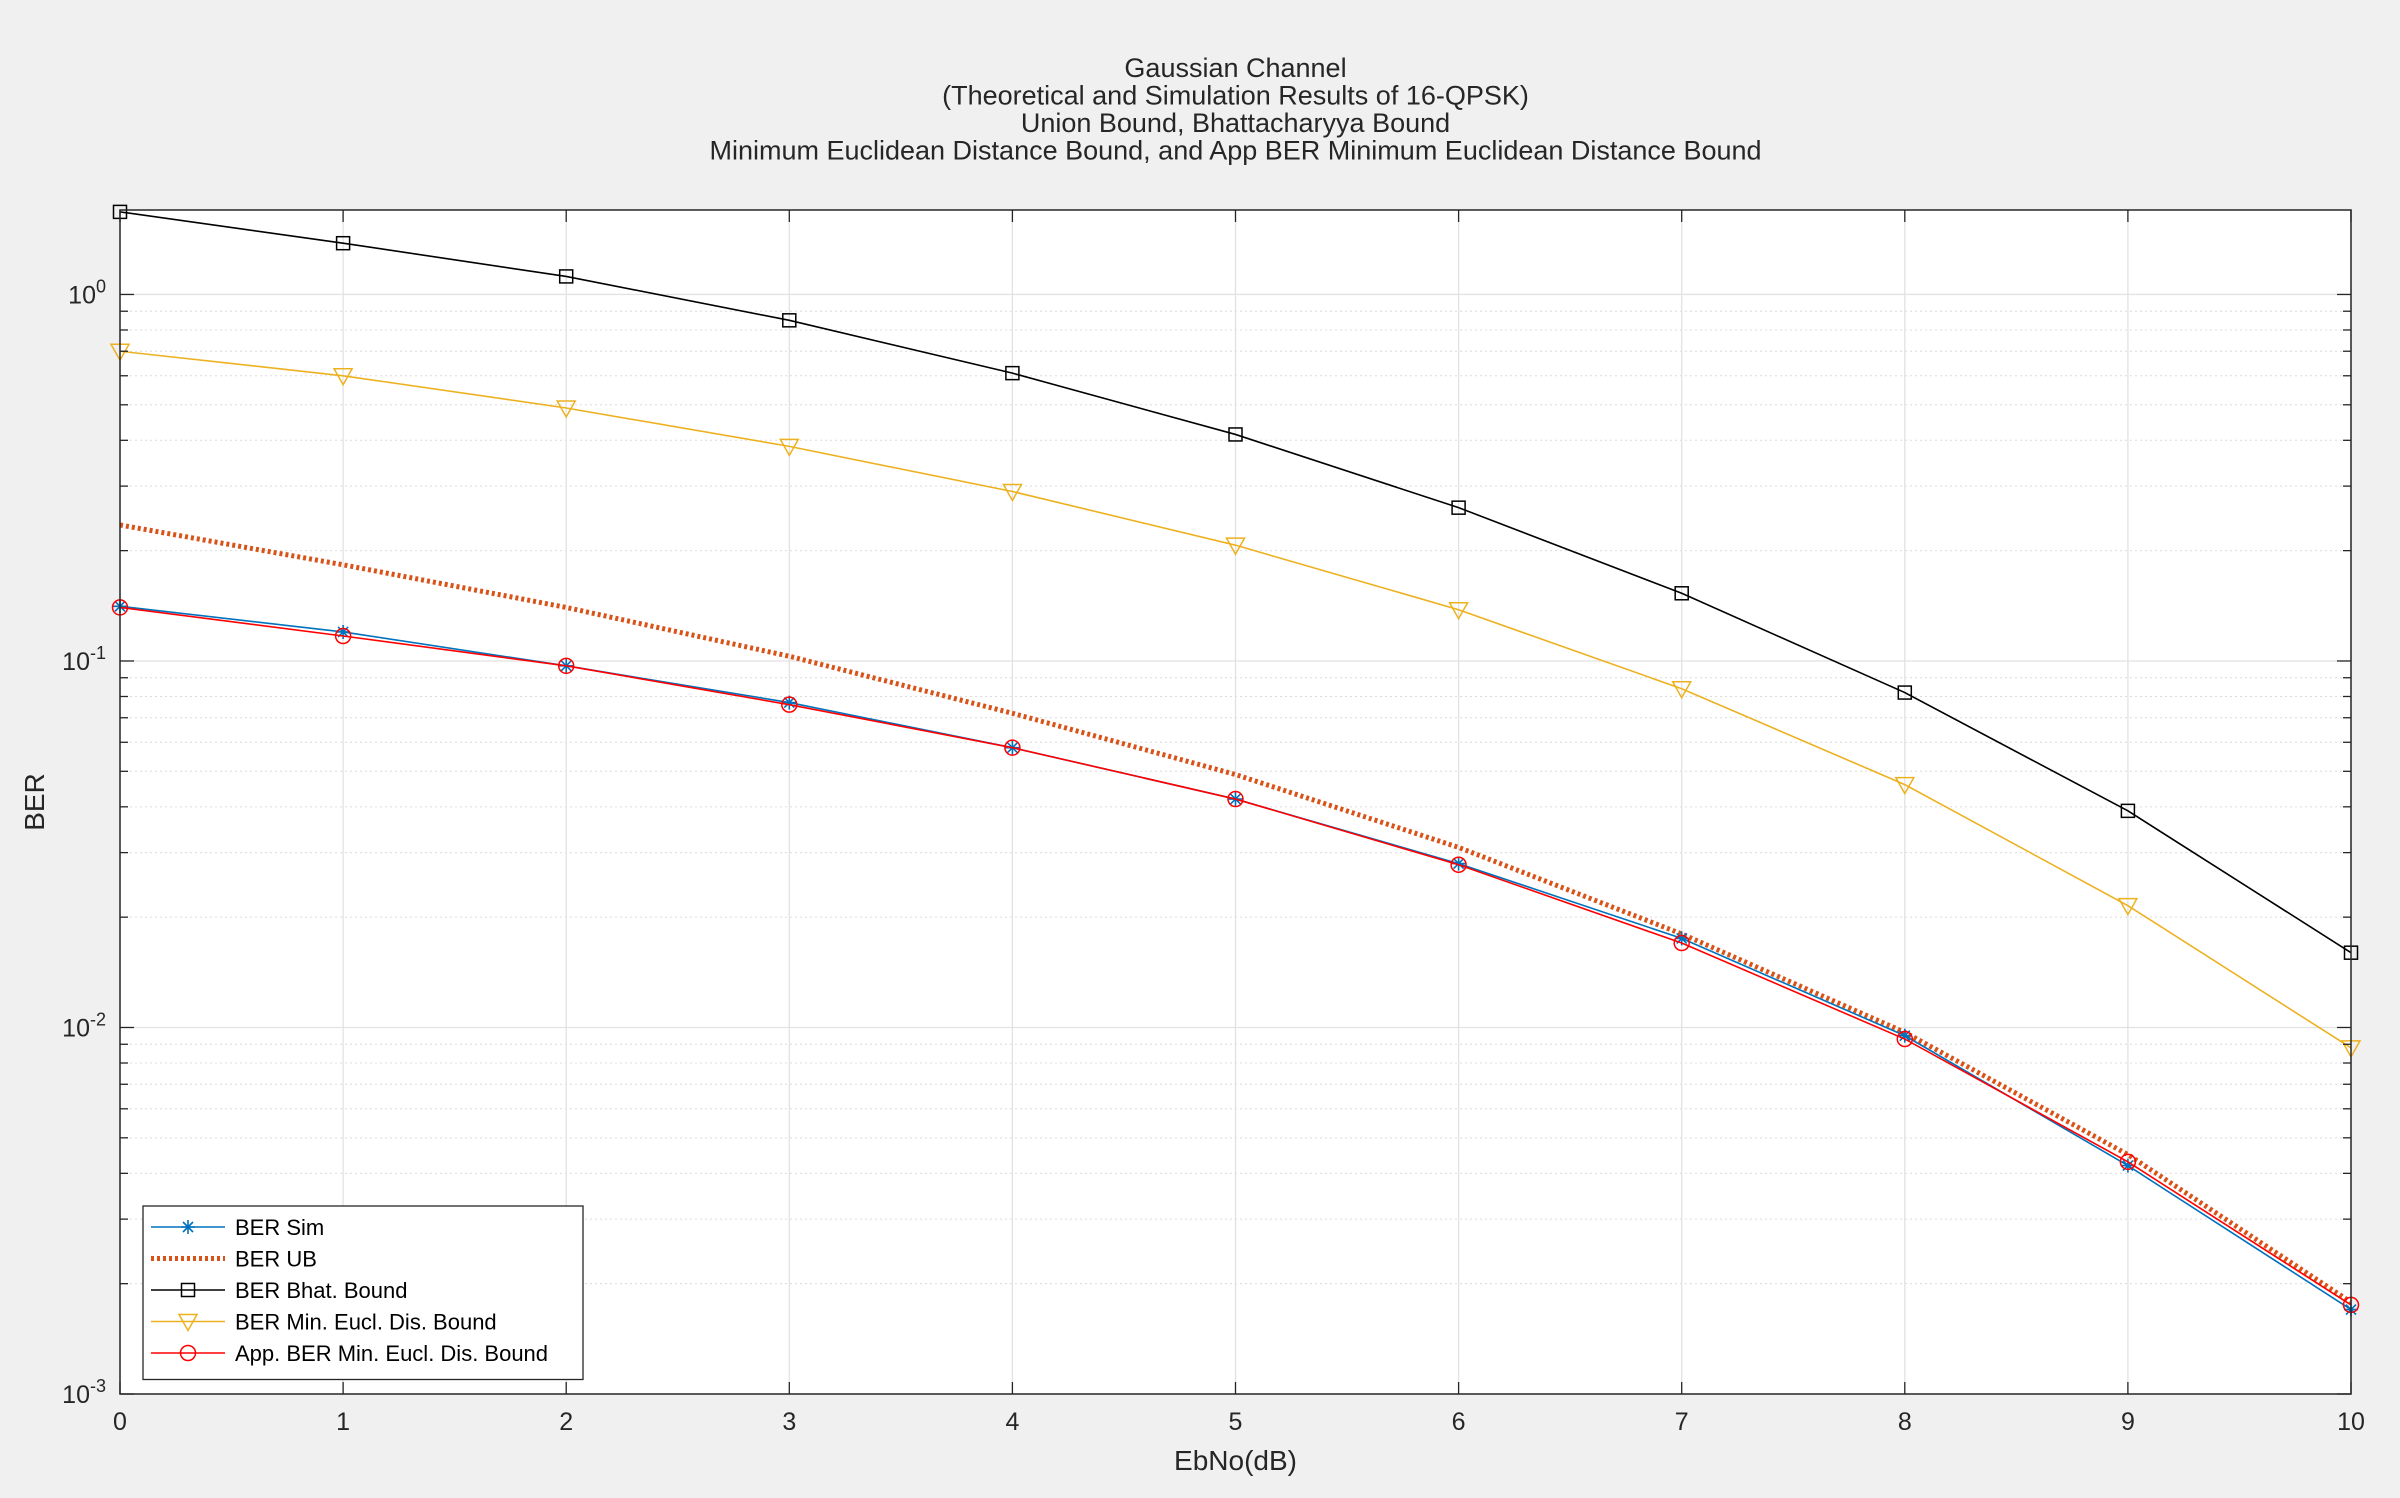 The height and width of the screenshot is (1498, 2400). Describe the element at coordinates (84, 1392) in the screenshot. I see `y-tick-label: 10⁻³` at that location.